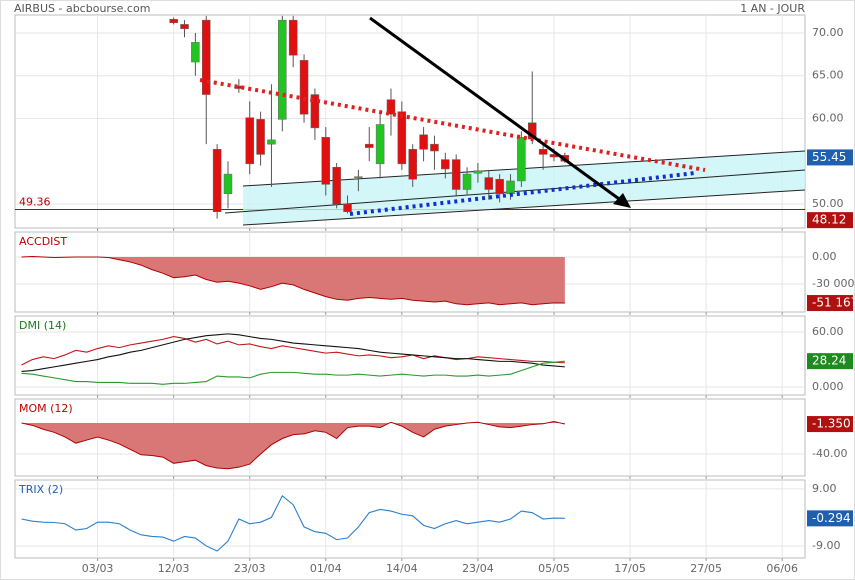 This screenshot has height=580, width=855. I want to click on x-tick-label: 17/05, so click(630, 568).